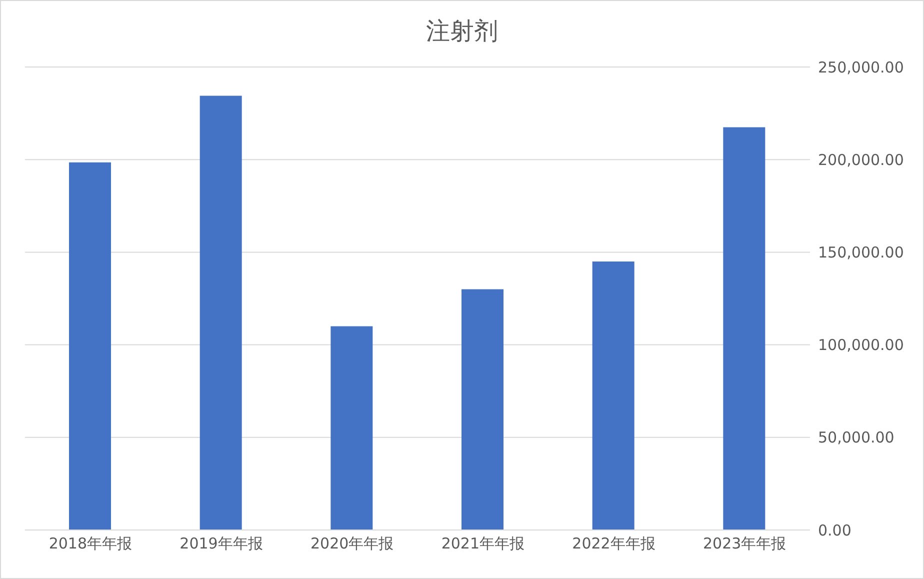 This screenshot has width=924, height=579. I want to click on y-tick-label: 50,000.00, so click(856, 437).